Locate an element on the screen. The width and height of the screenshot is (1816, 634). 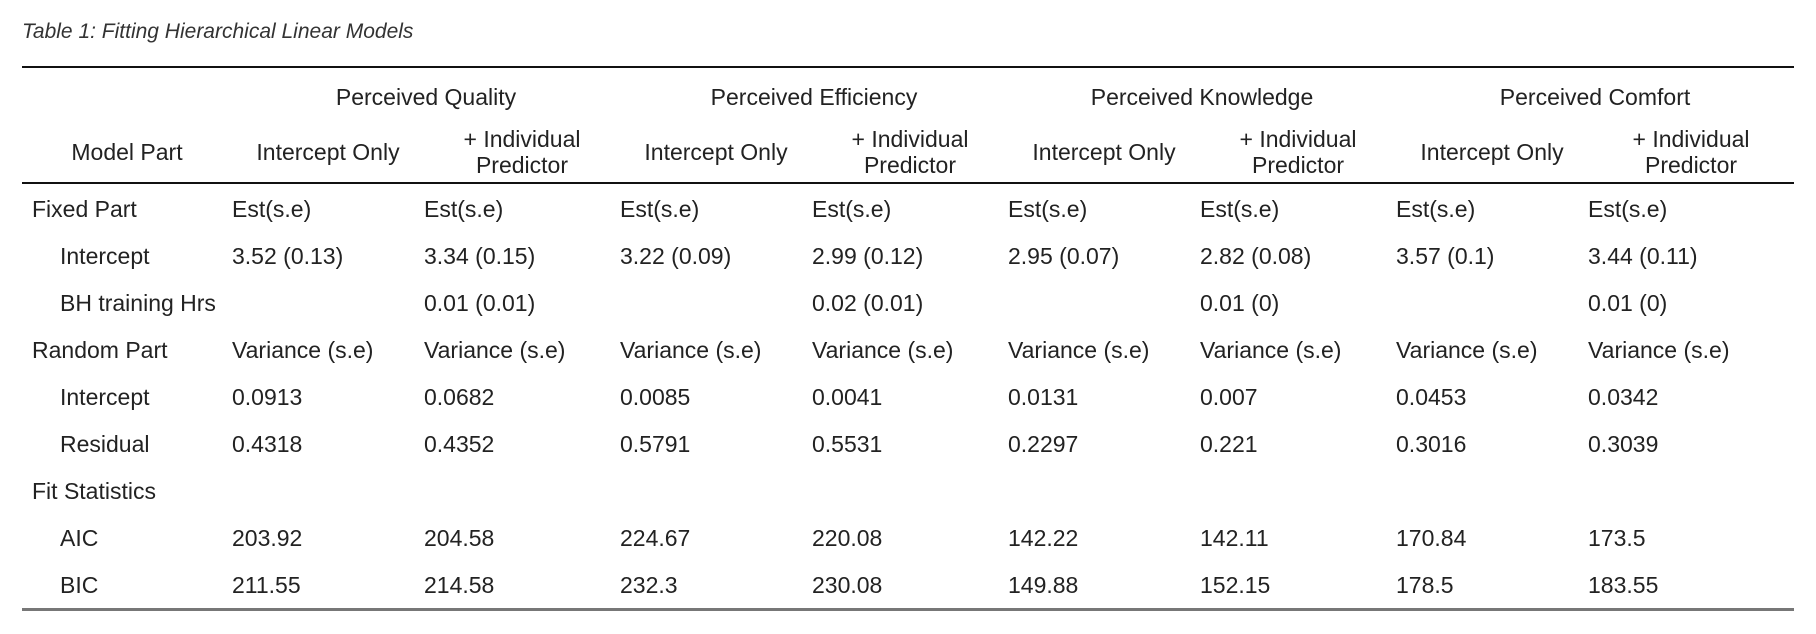
table-cell: 149.88 is located at coordinates (1104, 586).